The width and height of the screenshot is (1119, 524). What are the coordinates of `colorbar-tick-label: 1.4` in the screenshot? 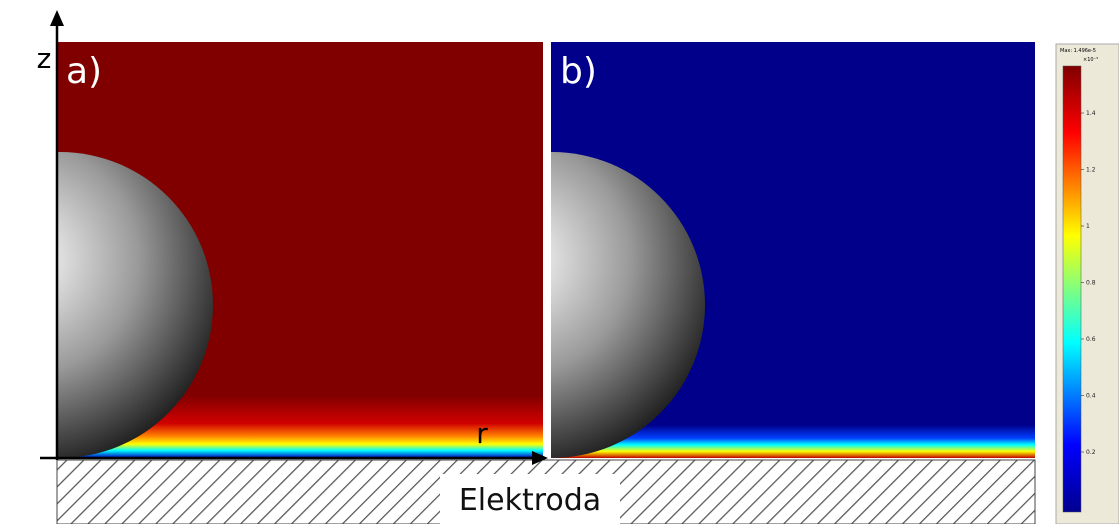 It's located at (1091, 113).